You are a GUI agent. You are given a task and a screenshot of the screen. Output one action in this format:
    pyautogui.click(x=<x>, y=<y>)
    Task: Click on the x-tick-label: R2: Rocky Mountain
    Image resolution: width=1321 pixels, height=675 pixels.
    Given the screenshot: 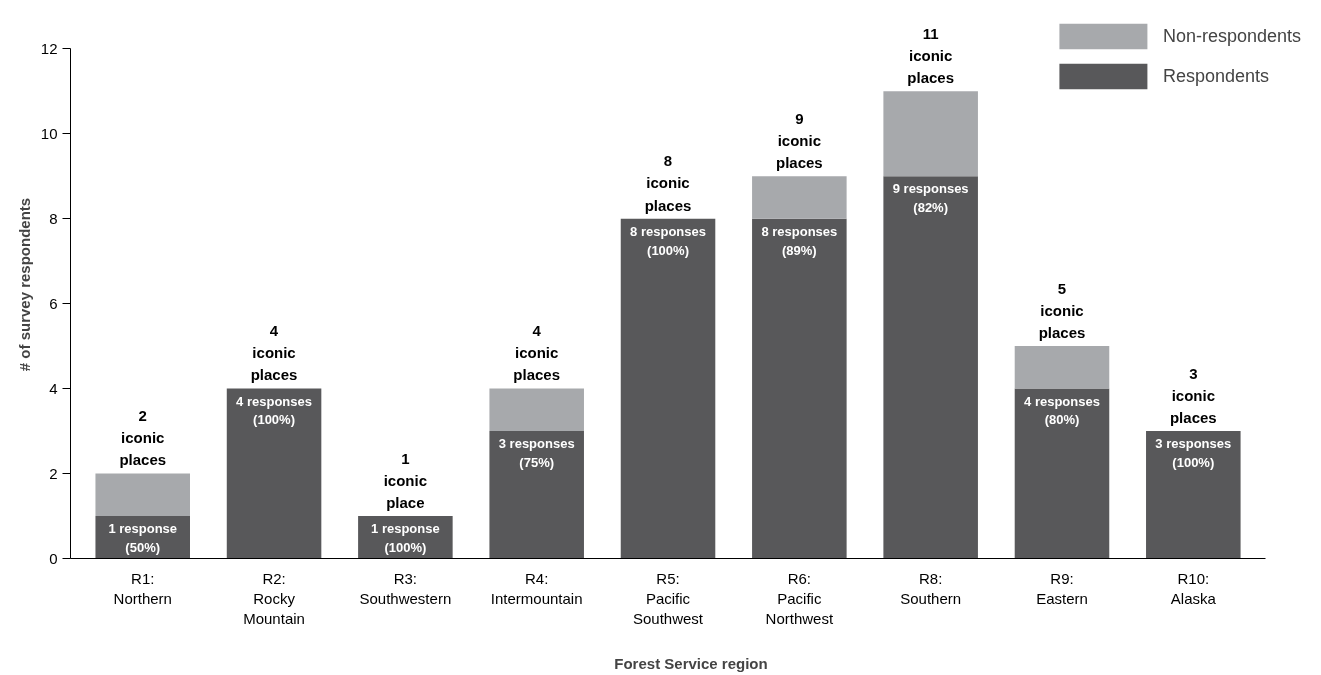 What is the action you would take?
    pyautogui.click(x=274, y=598)
    